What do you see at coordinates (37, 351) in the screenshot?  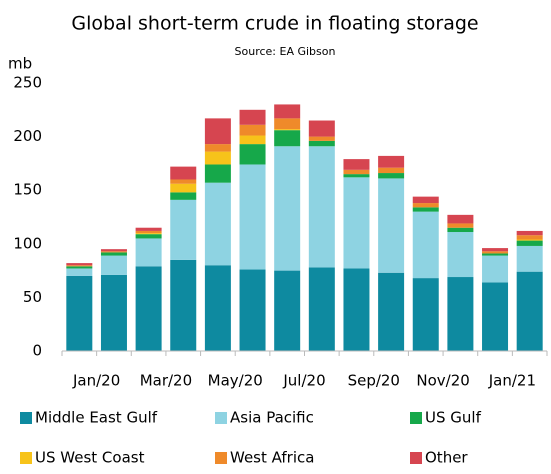 I see `y-tick-label: 0` at bounding box center [37, 351].